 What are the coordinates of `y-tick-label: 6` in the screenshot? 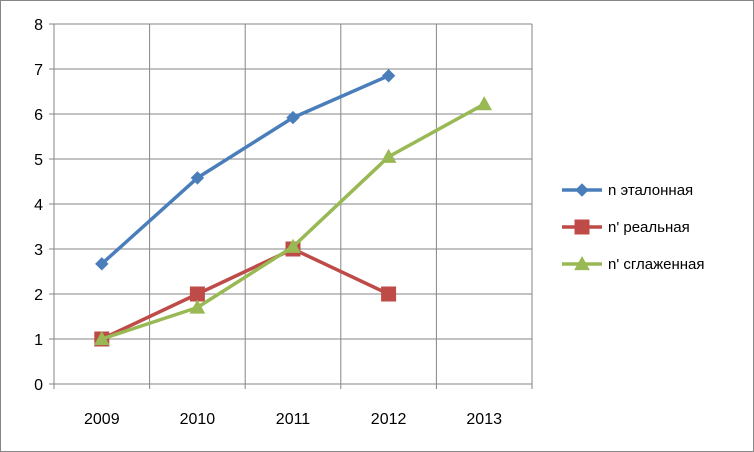 It's located at (38, 115).